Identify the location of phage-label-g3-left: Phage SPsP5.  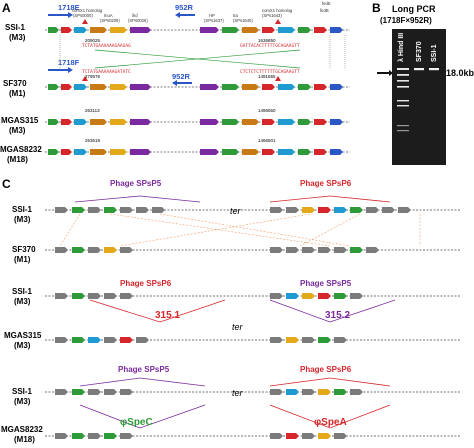
(144, 369).